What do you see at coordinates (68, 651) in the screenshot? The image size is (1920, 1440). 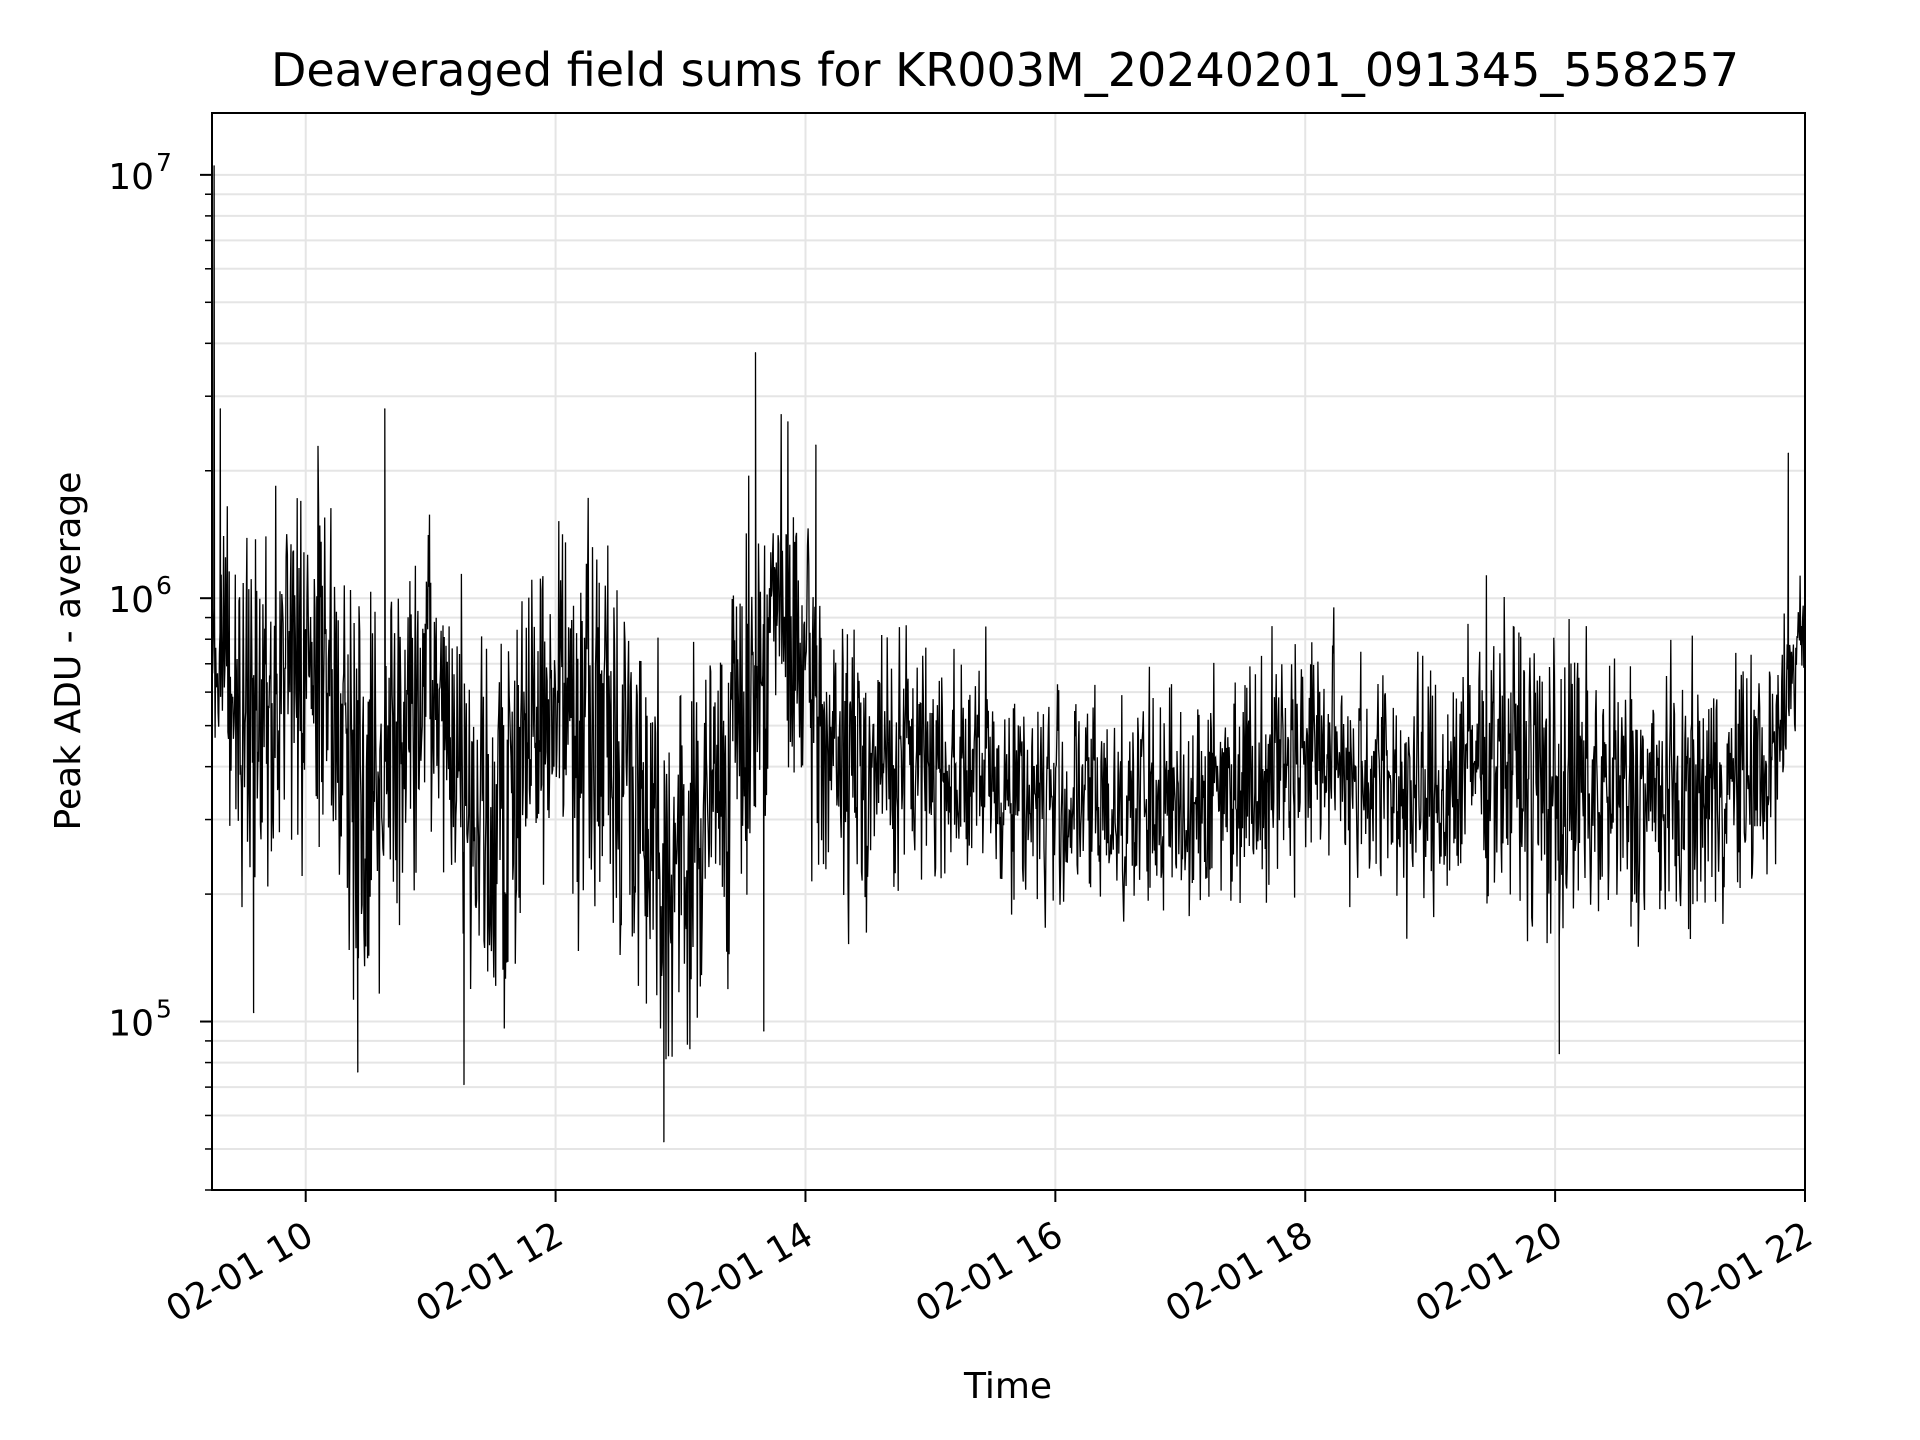 I see `y-axis-label: Peak ADU - average` at bounding box center [68, 651].